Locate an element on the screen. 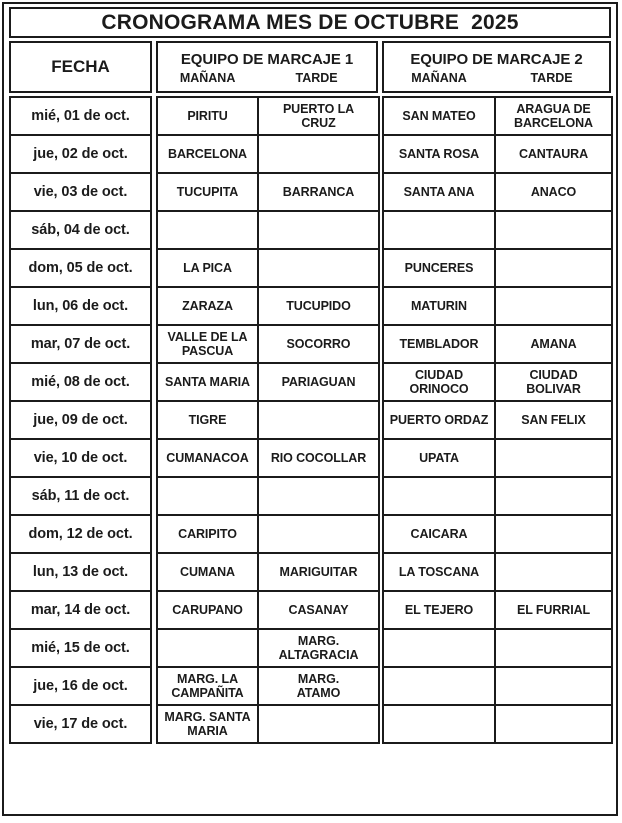 The image size is (622, 823). table-row: MATURIN is located at coordinates (497, 306).